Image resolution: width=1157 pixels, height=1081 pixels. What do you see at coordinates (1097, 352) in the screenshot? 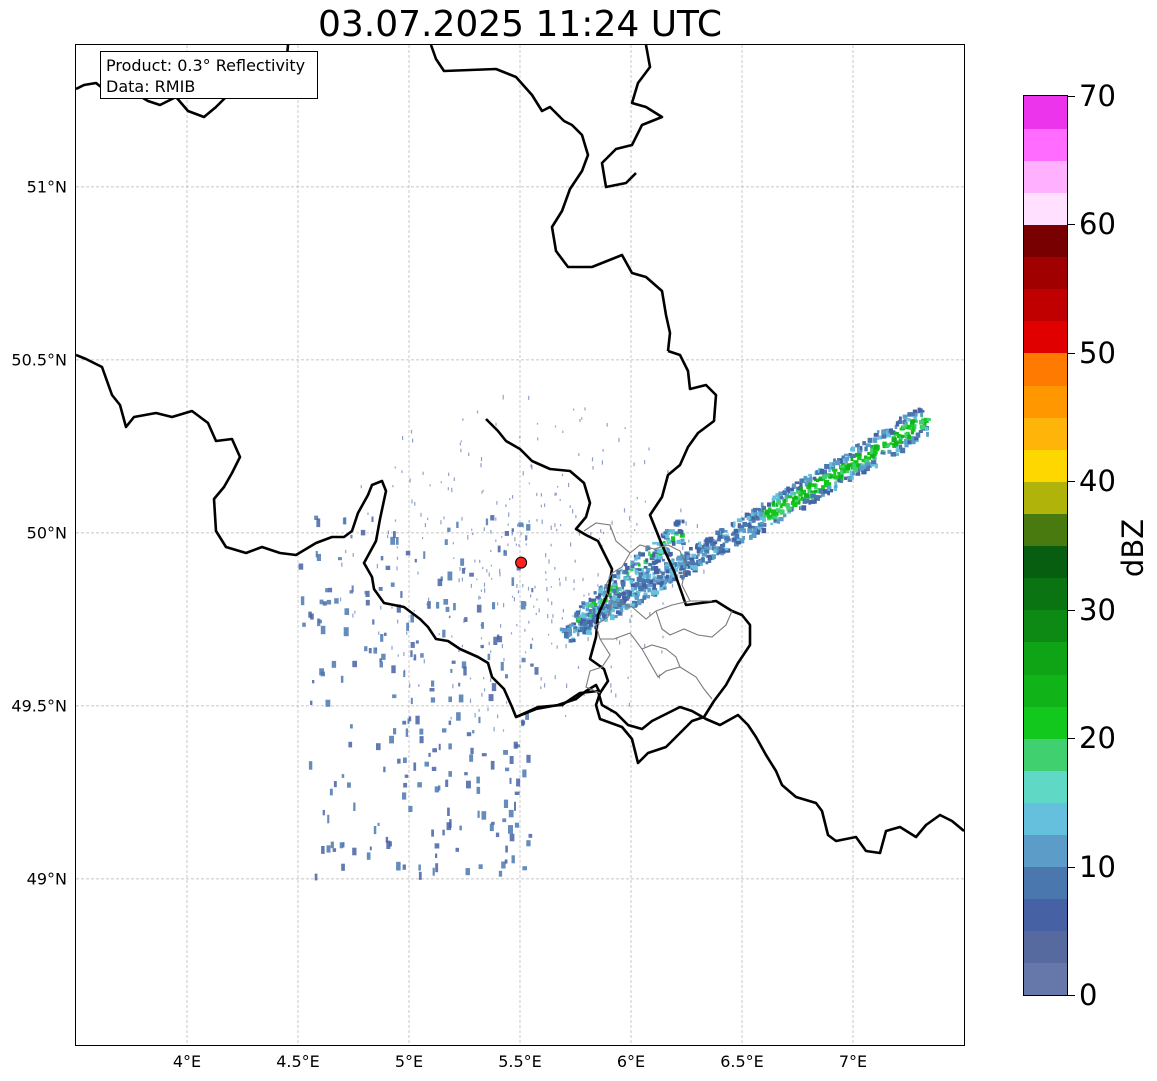
I see `colorbar-tick-label: 50` at bounding box center [1097, 352].